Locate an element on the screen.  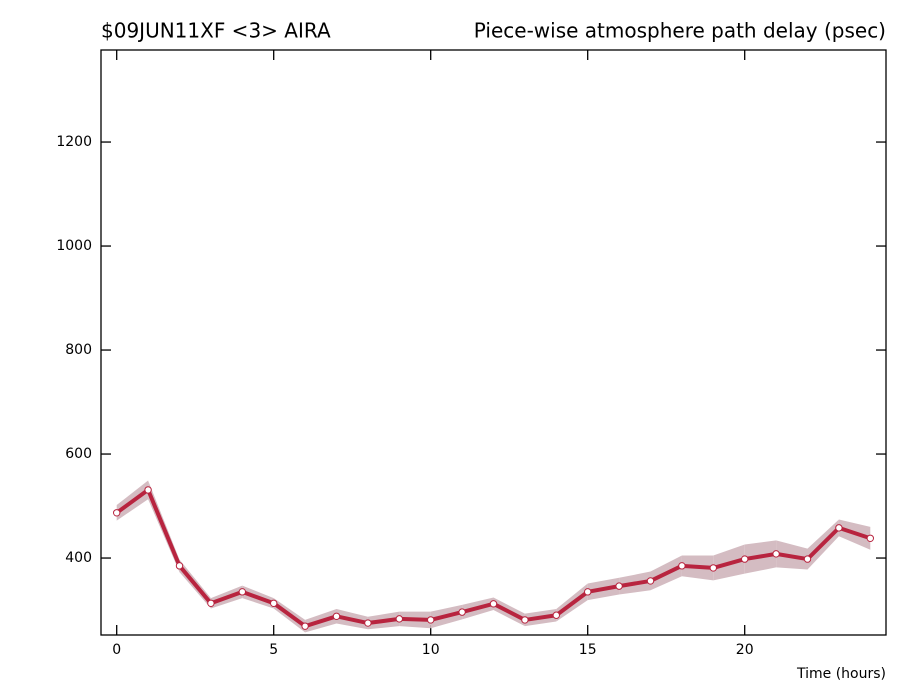
x-tick-label: 10 is located at coordinates (431, 650).